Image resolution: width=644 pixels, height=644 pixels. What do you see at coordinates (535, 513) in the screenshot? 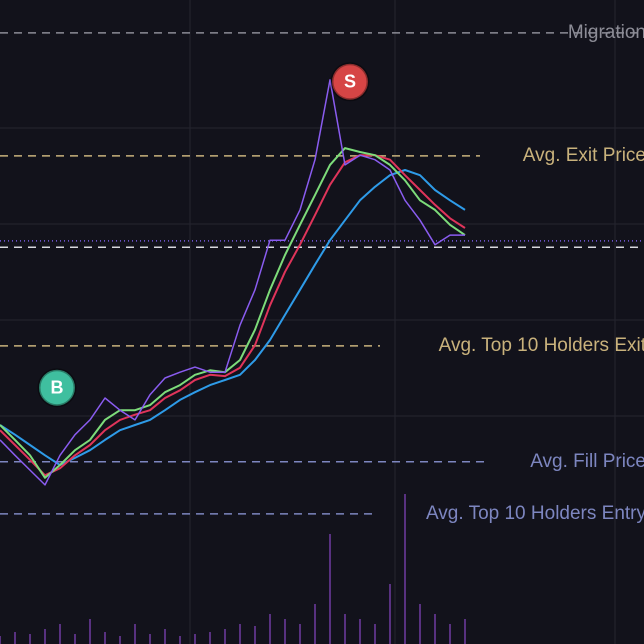
I see `level-label: Avg. Top 10 Holders Entry` at bounding box center [535, 513].